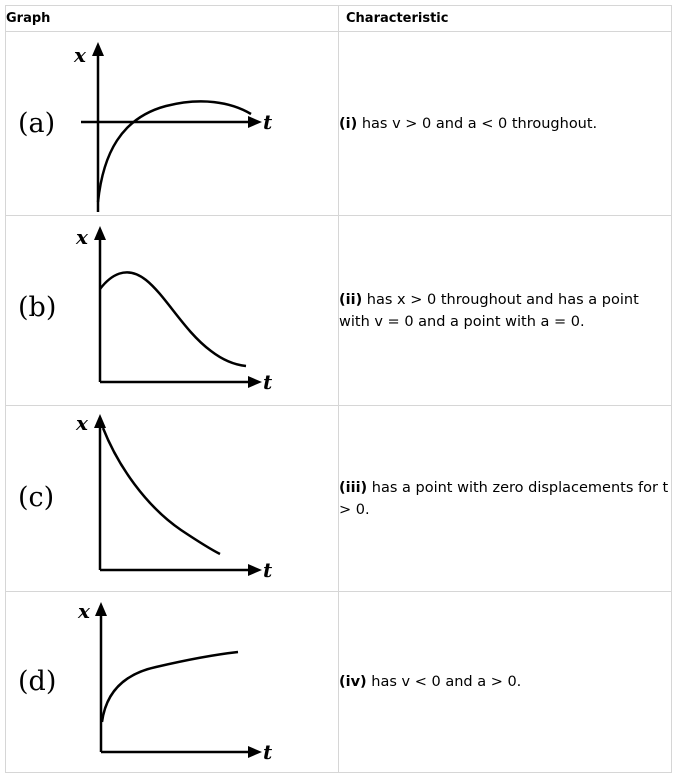  What do you see at coordinates (255, 570) in the screenshot?
I see `t-axis-arrow-c` at bounding box center [255, 570].